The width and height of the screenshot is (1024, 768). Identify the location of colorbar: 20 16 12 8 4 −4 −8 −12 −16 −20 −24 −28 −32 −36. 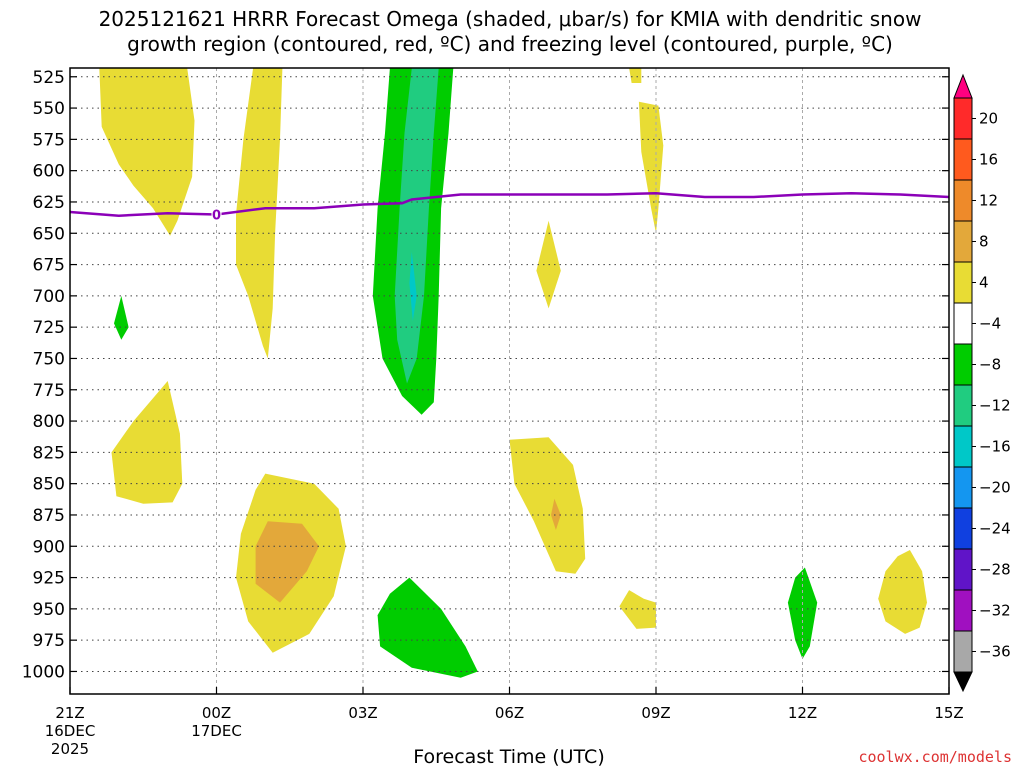
(982, 383).